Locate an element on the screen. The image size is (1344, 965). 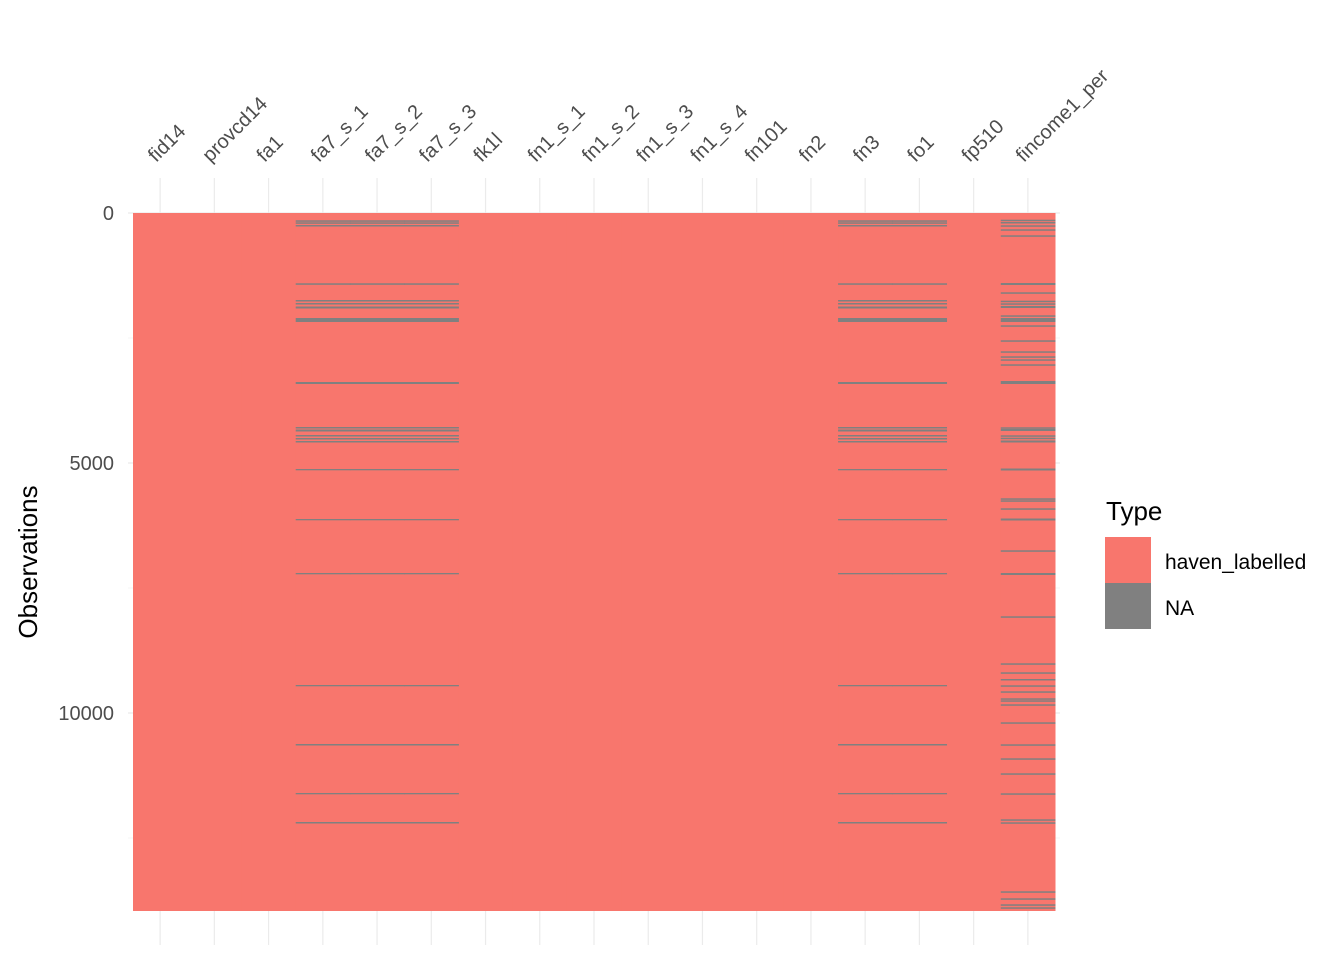
x-tick-label: fk1l is located at coordinates (489, 148).